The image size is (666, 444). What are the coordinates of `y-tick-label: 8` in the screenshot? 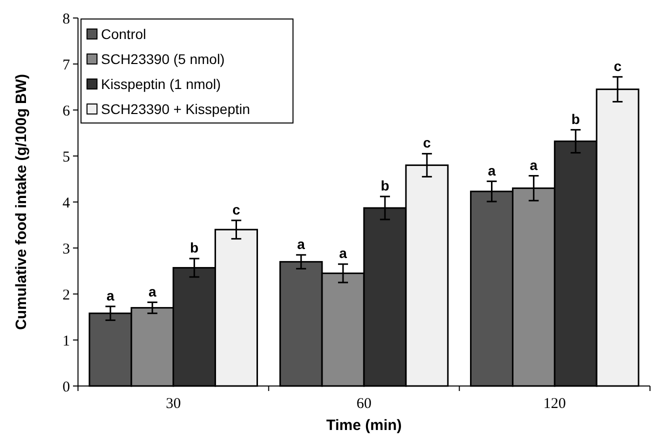 It's located at (66, 19).